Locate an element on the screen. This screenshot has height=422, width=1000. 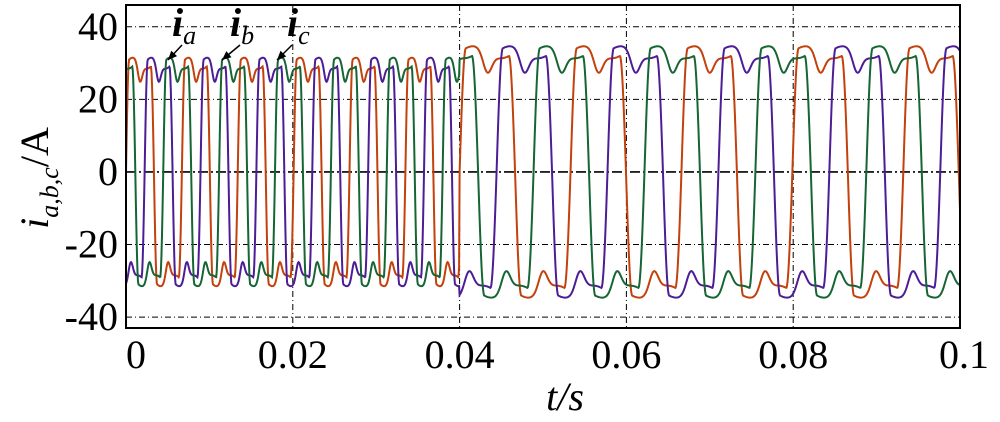
svg-text: ia,b,c/A is located at coordinates (38, 178).